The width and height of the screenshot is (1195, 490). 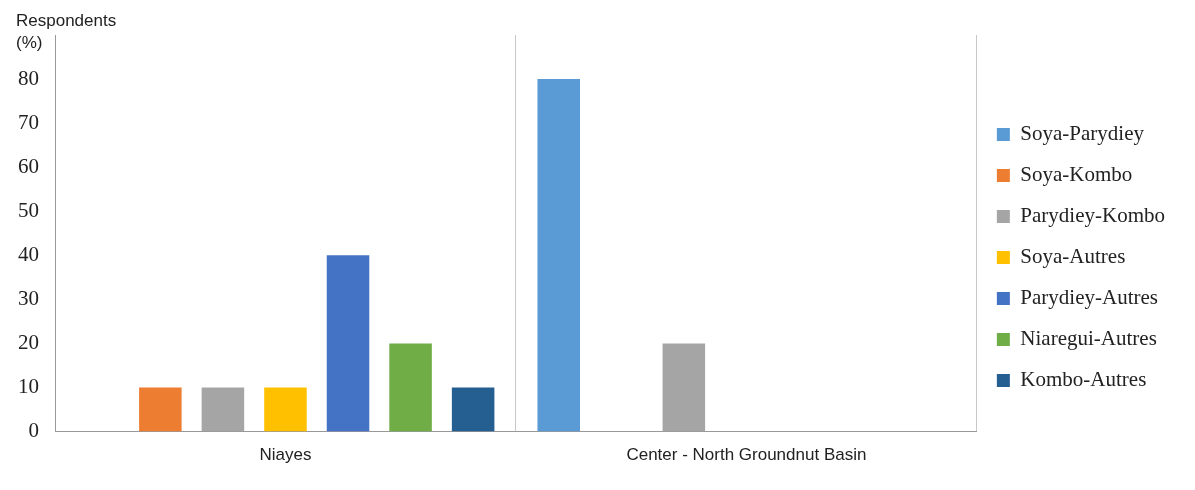 I want to click on legend-label: Soya-Kombo, so click(x=1076, y=174).